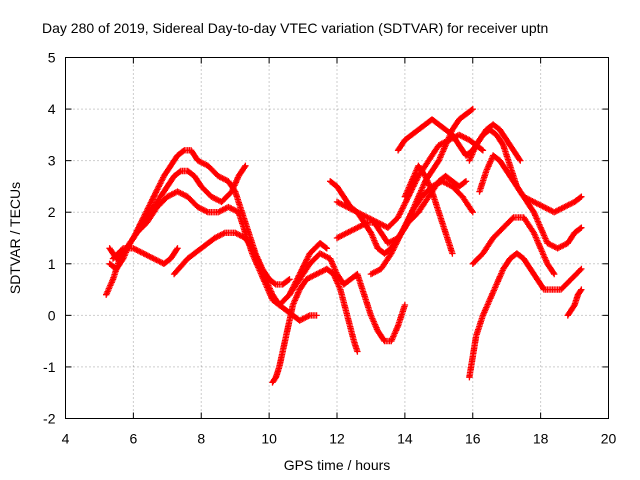 This screenshot has width=640, height=480. Describe the element at coordinates (133, 439) in the screenshot. I see `x-tick-label: 6` at that location.